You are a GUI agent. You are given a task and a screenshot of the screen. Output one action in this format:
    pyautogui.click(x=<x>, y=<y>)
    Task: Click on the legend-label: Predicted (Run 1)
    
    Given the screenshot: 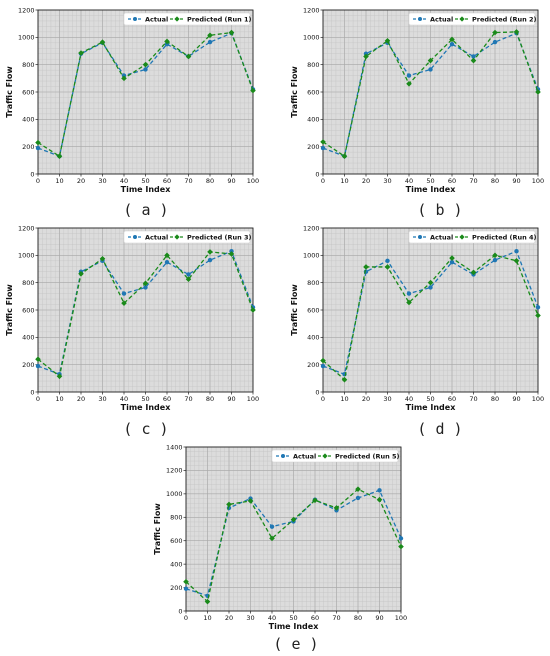 What is the action you would take?
    pyautogui.click(x=219, y=19)
    